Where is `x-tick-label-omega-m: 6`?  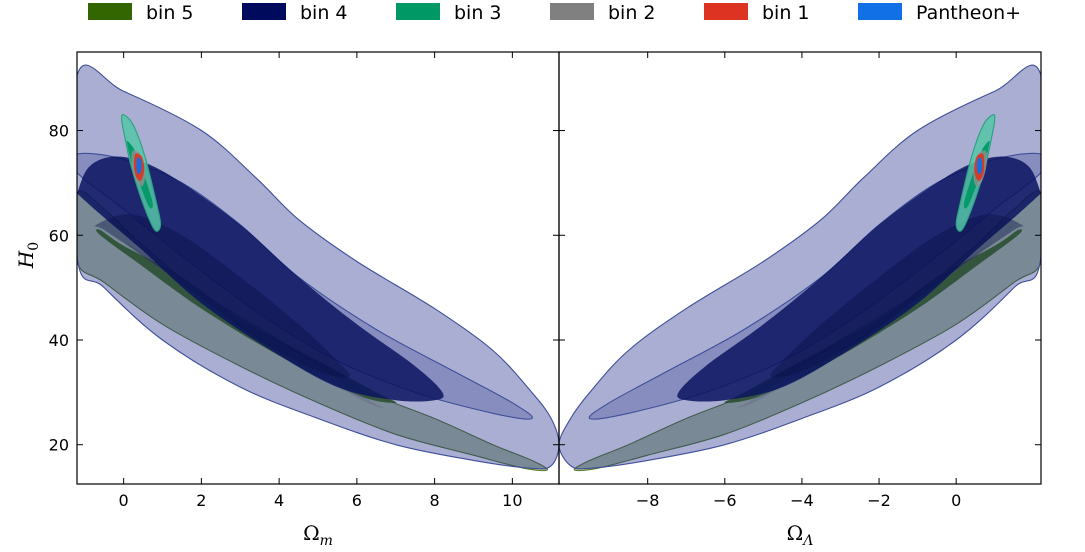 x-tick-label-omega-m: 6 is located at coordinates (357, 500).